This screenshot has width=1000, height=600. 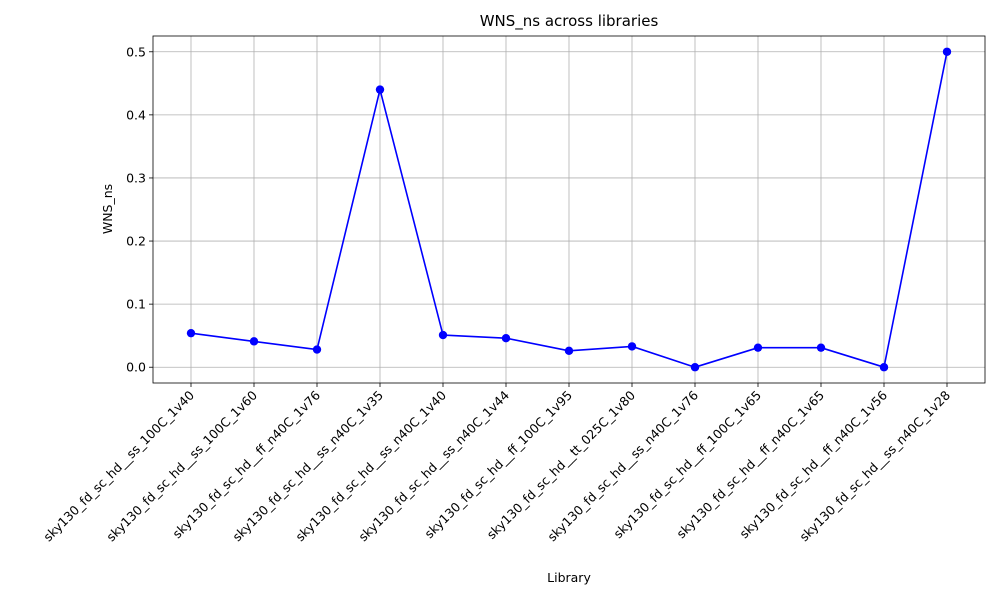 I want to click on y-tick-label: 0.2, so click(x=136, y=241).